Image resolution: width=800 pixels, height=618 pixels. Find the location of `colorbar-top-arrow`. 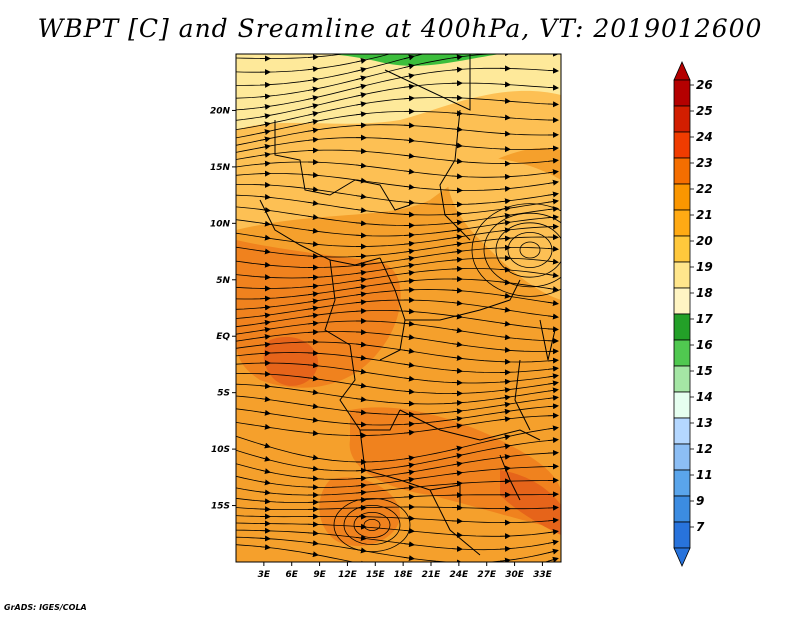

colorbar-top-arrow is located at coordinates (682, 71).